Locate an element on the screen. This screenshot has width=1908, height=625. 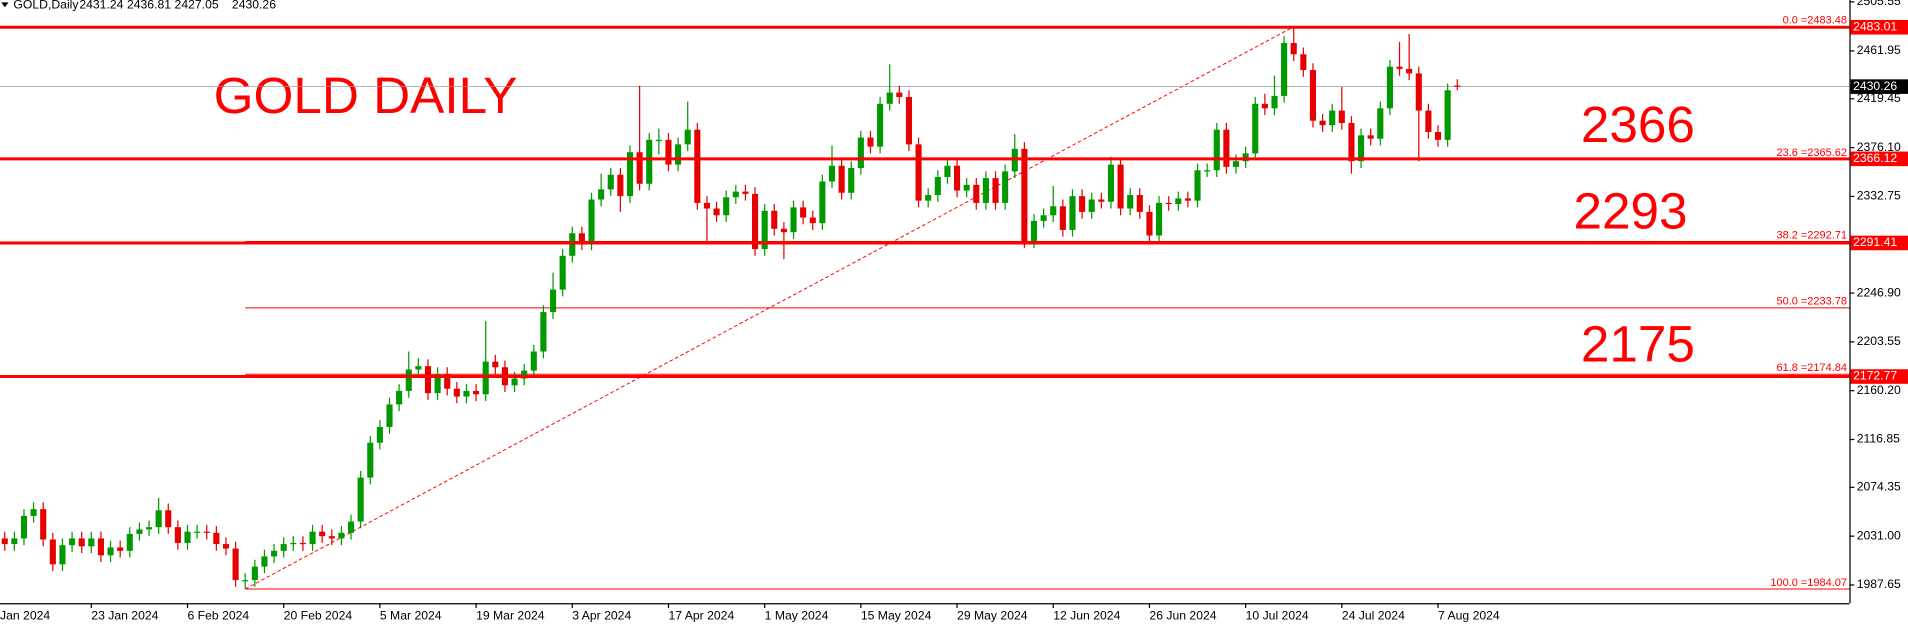
fib-label: 61.8 =2174.84 is located at coordinates (1812, 368).